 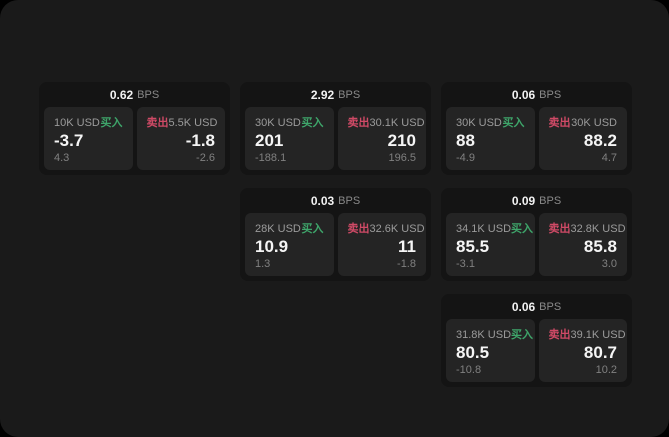 I want to click on buy-panel-header: 28K USD 买入, so click(x=289, y=228).